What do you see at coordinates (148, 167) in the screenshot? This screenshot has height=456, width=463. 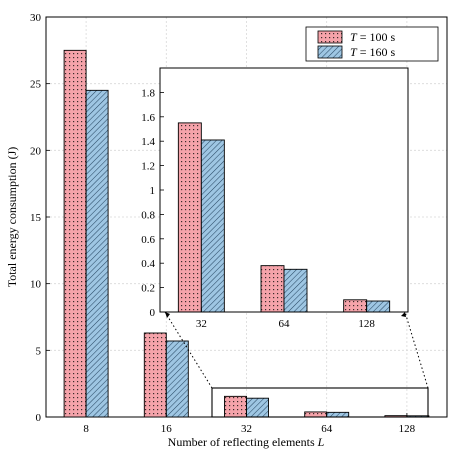 I see `y-tick-label: 1.2` at bounding box center [148, 167].